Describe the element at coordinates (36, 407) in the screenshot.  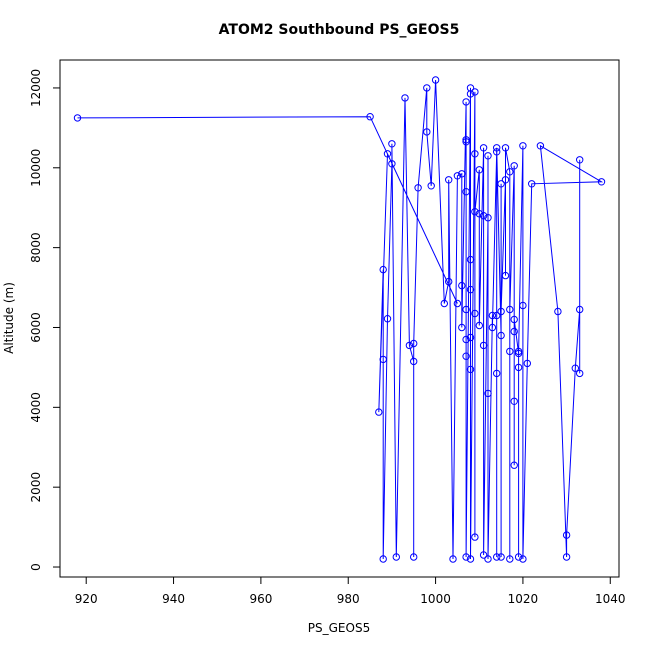
I see `y-tick-label: 4000` at that location.